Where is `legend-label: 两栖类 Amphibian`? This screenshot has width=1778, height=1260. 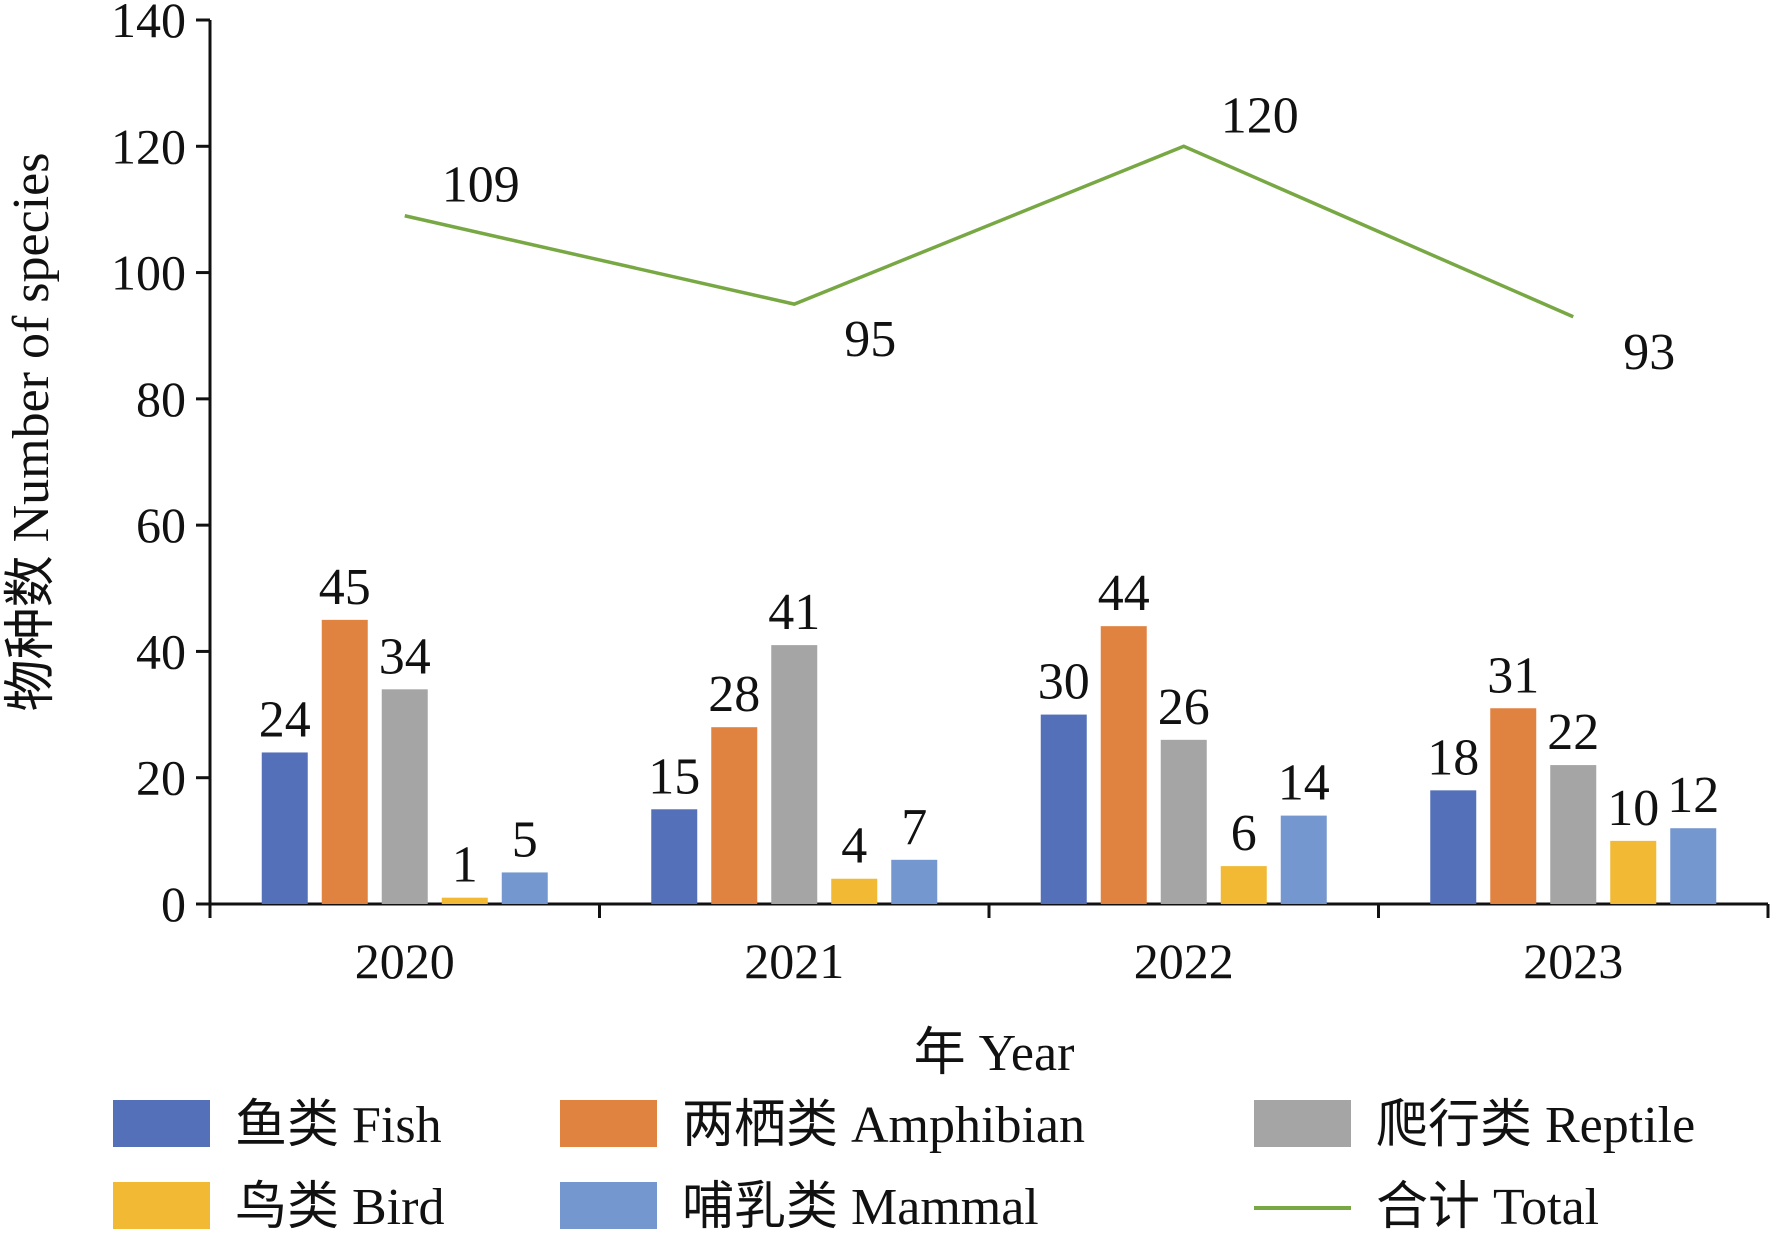 legend-label: 两栖类 Amphibian is located at coordinates (883, 1125).